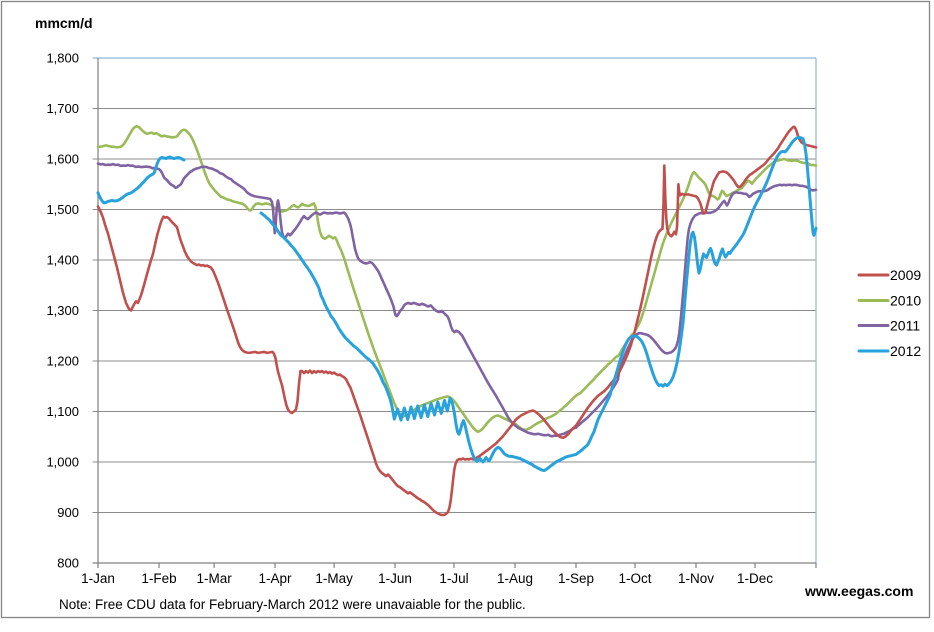  Describe the element at coordinates (858, 591) in the screenshot. I see `svg-text: www.eegas.com` at that location.